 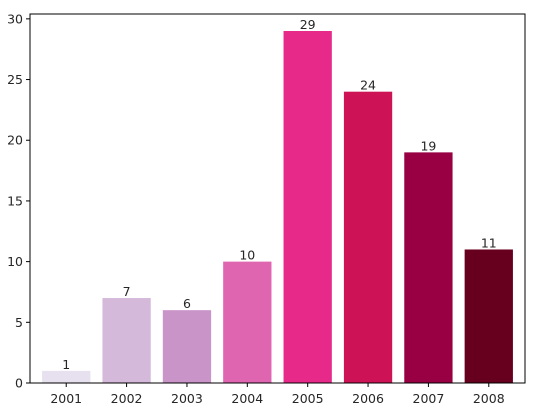 What do you see at coordinates (307, 207) in the screenshot?
I see `bar-2005` at bounding box center [307, 207].